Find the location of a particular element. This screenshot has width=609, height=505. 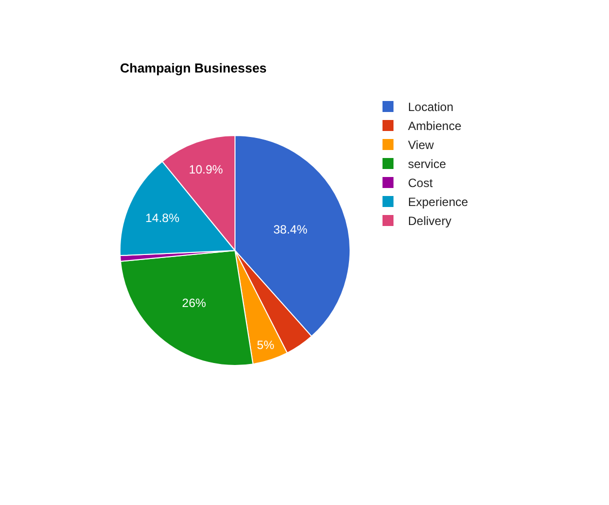

data-label: 38.4% is located at coordinates (290, 229).